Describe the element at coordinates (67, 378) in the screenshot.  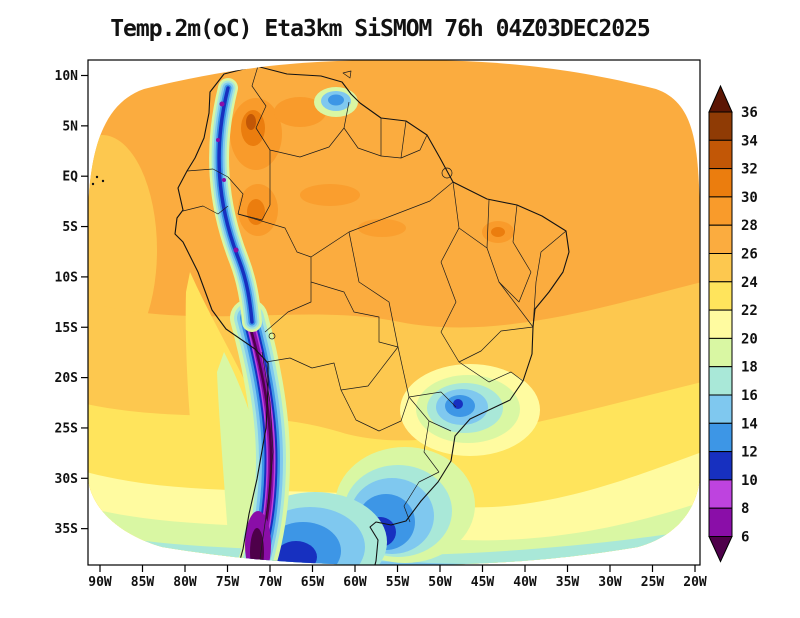
I see `lat-label: 20S` at that location.